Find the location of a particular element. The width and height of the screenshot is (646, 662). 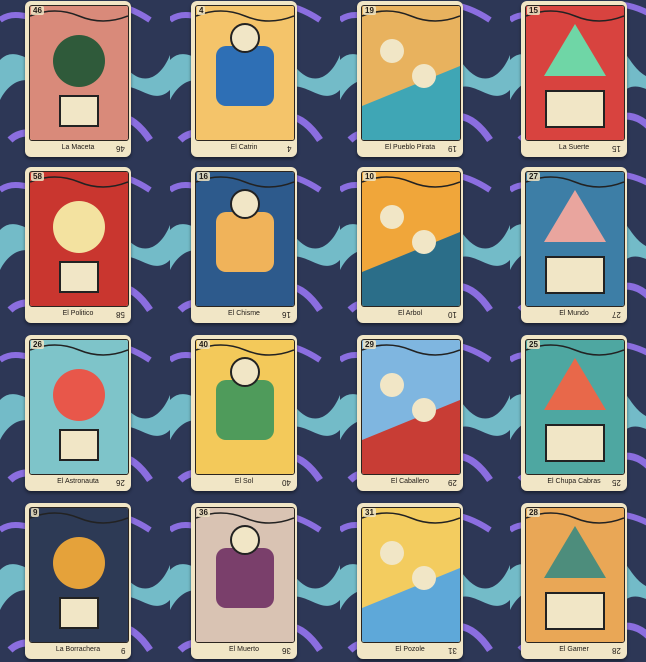

loteria-card: 27 El Mundo 27 is located at coordinates (574, 245).